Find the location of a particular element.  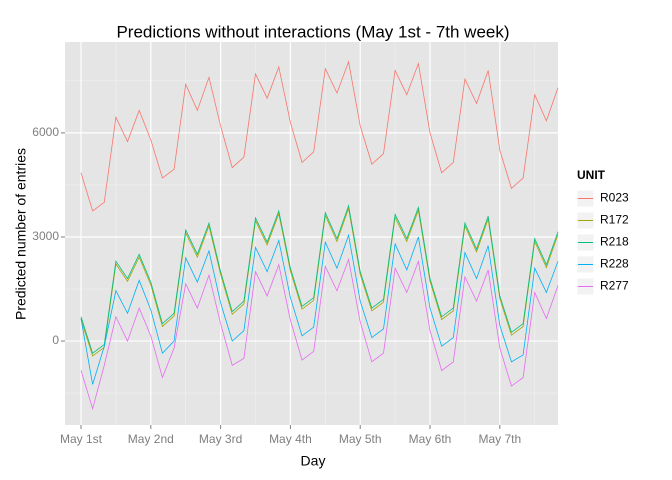

y-axis-title: Predicted number of entries is located at coordinates (21, 234).